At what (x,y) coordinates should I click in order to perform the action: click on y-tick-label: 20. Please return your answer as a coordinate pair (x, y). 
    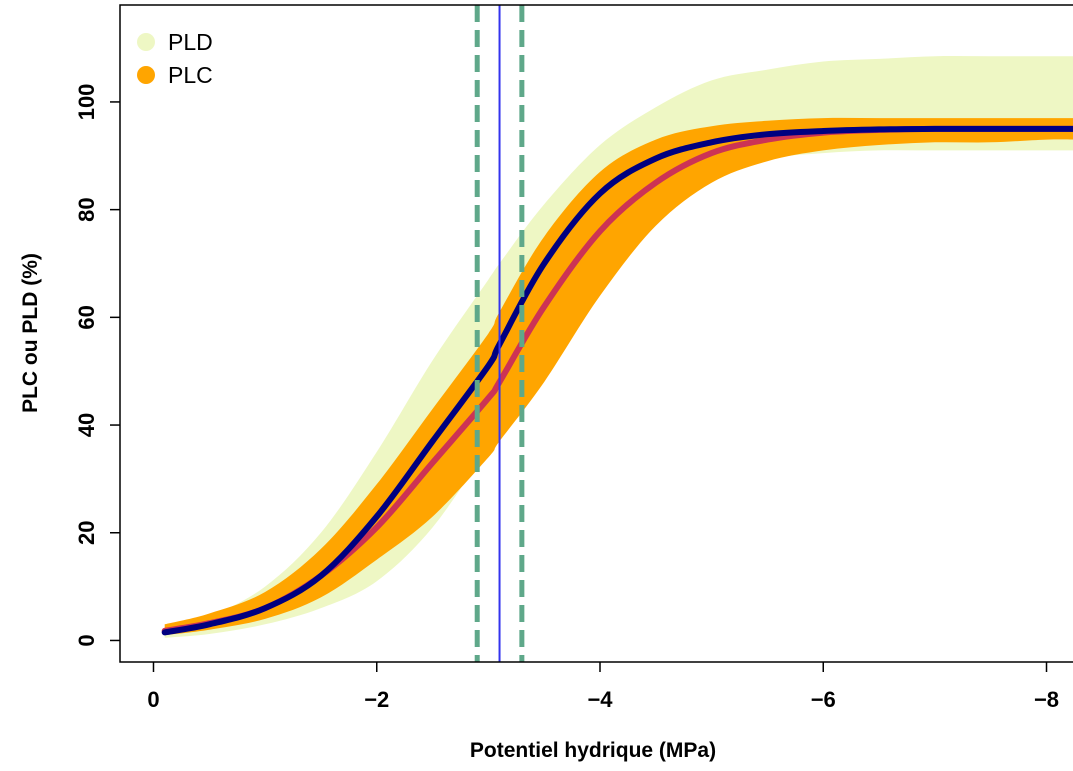
    Looking at the image, I should click on (86, 533).